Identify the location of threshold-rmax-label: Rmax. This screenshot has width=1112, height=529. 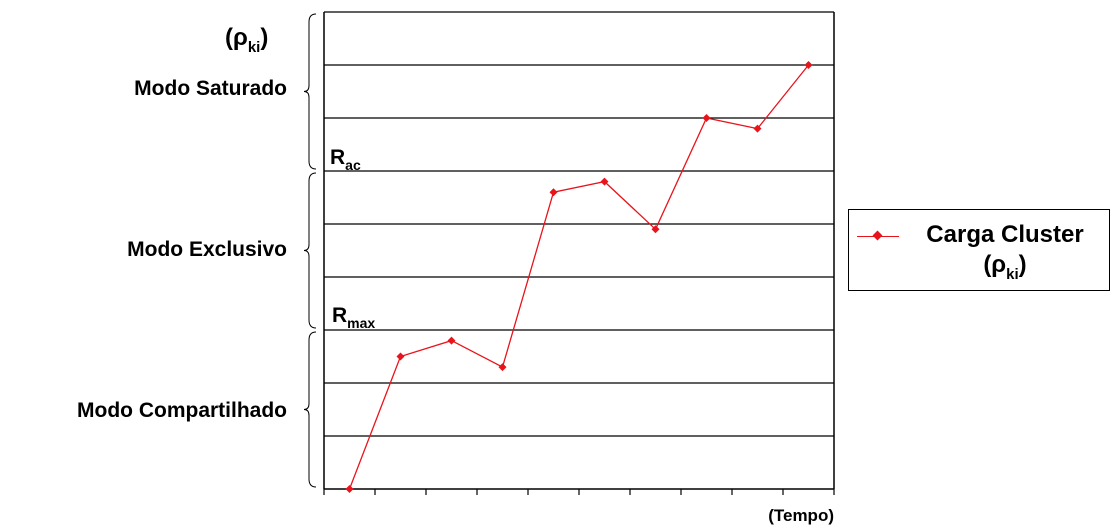
(353, 317).